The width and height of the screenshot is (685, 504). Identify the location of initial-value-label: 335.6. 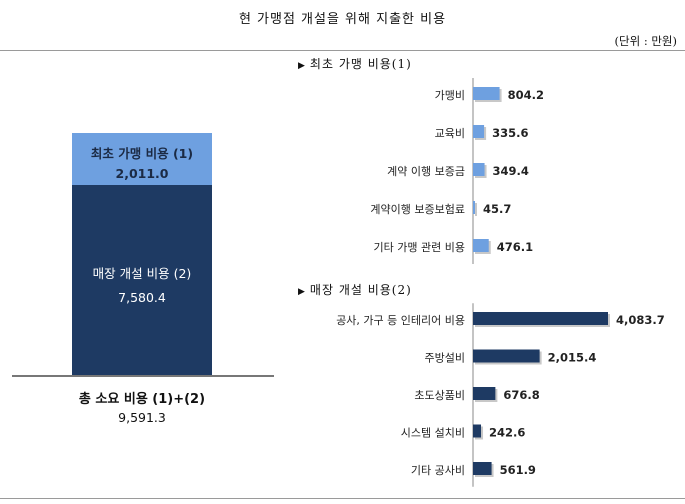
(510, 133).